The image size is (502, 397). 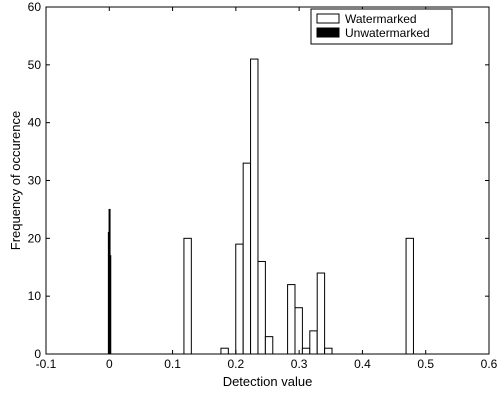 I want to click on y-tick-label: 50, so click(x=35, y=65).